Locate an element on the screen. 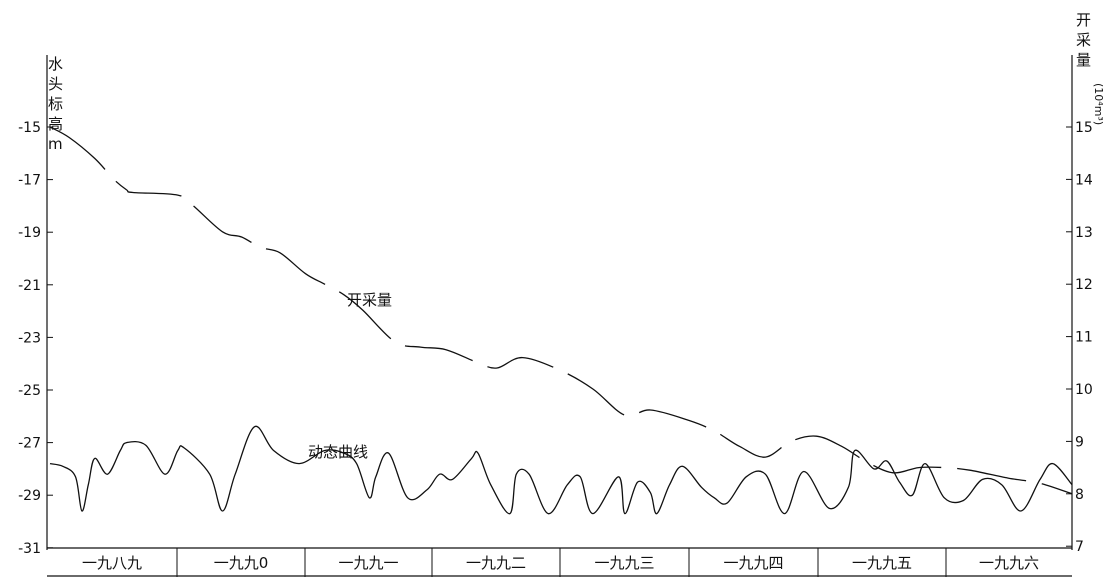 The image size is (1110, 577). left-axis-label-char: 标 is located at coordinates (55, 104).